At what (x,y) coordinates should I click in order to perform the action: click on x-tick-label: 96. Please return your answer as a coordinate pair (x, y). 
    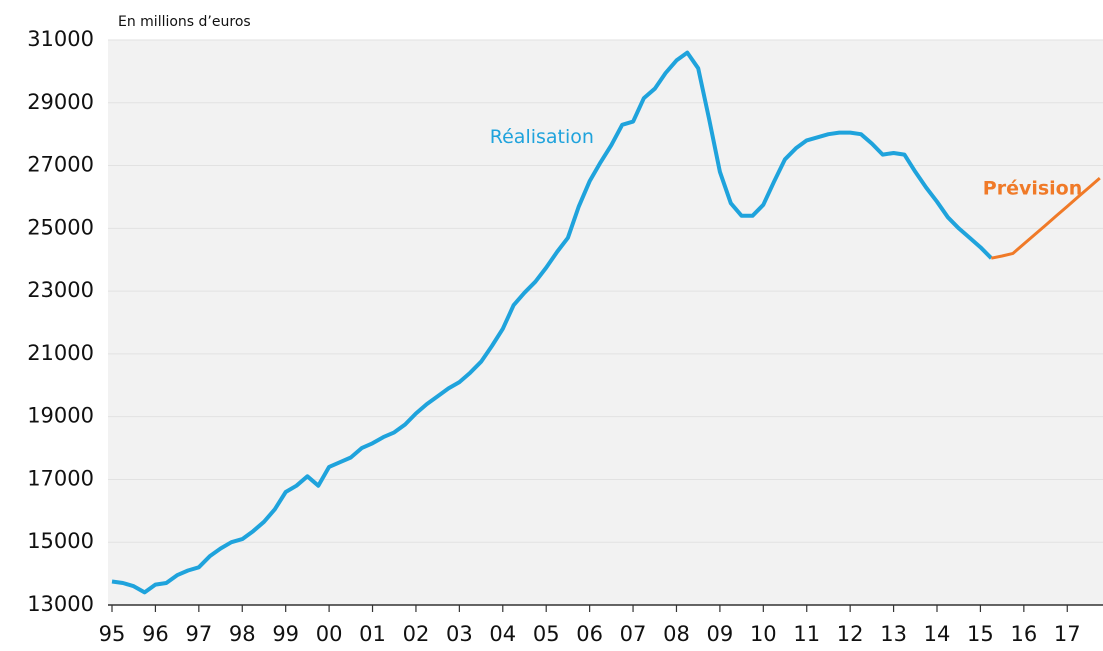
    Looking at the image, I should click on (155, 634).